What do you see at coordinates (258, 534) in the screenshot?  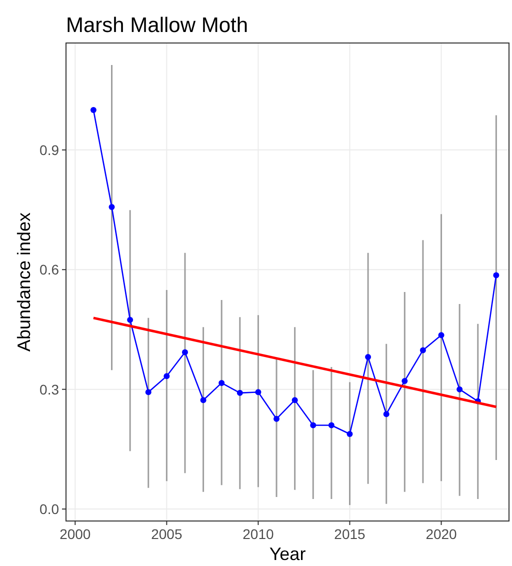 I see `x-tick-label: 2010` at bounding box center [258, 534].